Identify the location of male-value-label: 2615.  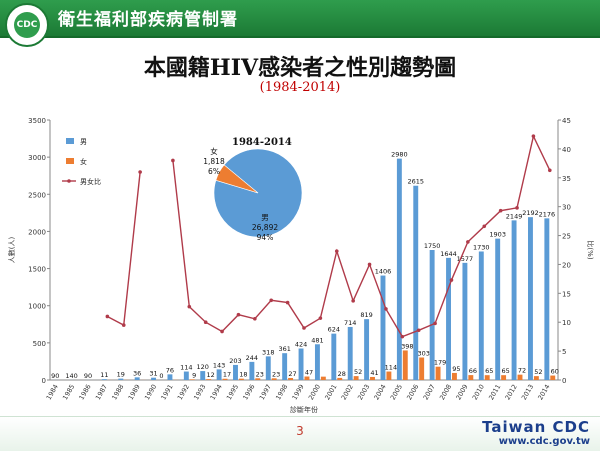
(415, 182).